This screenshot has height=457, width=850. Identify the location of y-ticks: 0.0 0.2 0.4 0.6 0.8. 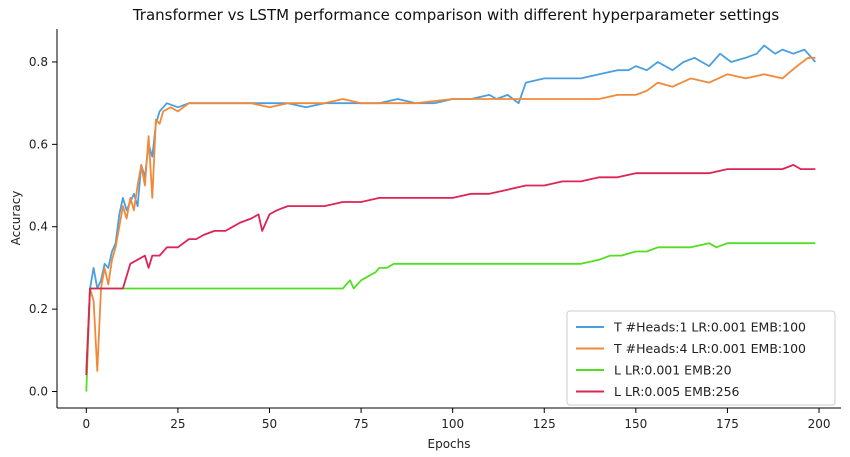
(43, 227).